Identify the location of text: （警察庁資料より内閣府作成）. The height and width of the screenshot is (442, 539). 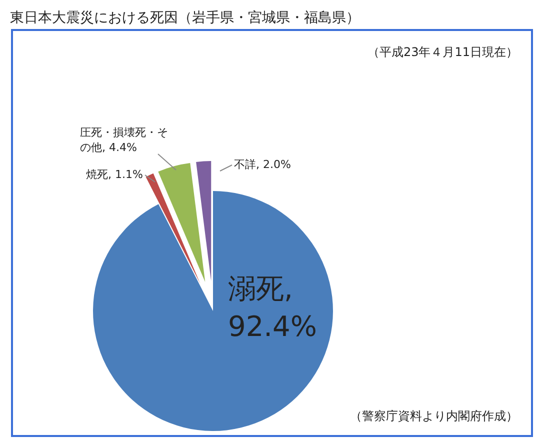
(434, 416).